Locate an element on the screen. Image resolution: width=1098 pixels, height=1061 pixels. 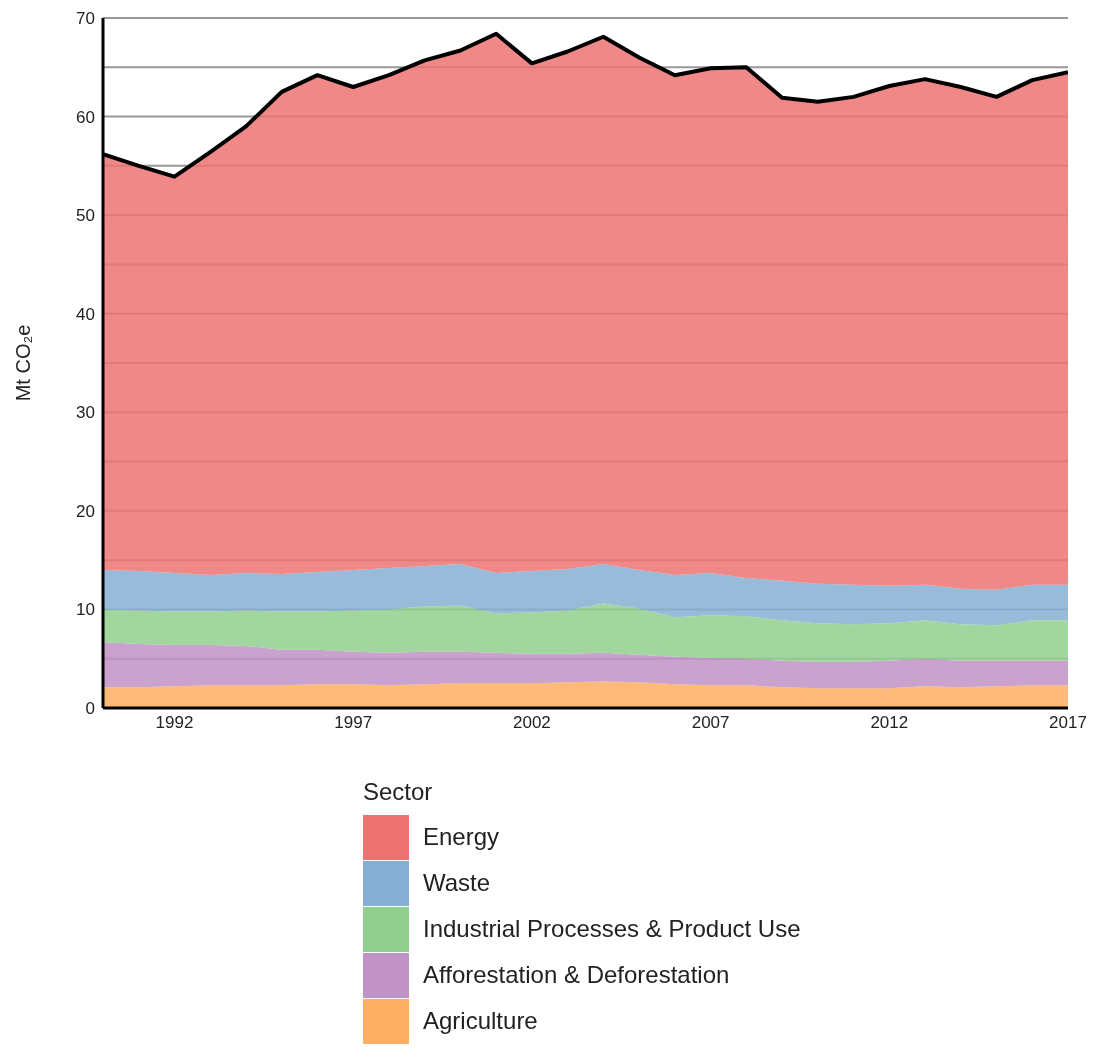
y-tick-label: 40 is located at coordinates (85, 314).